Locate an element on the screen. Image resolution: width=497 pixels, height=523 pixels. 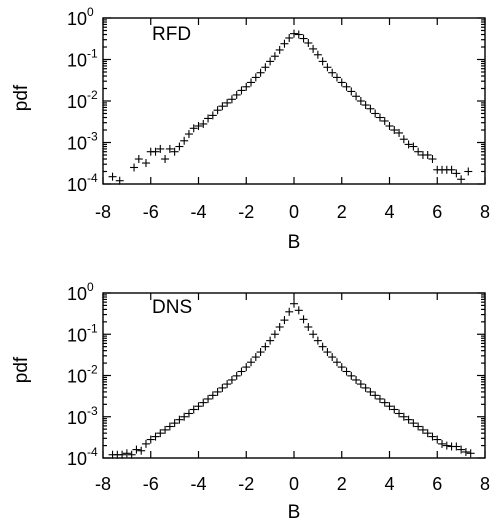
x-tick-label: -2 is located at coordinates (246, 212).